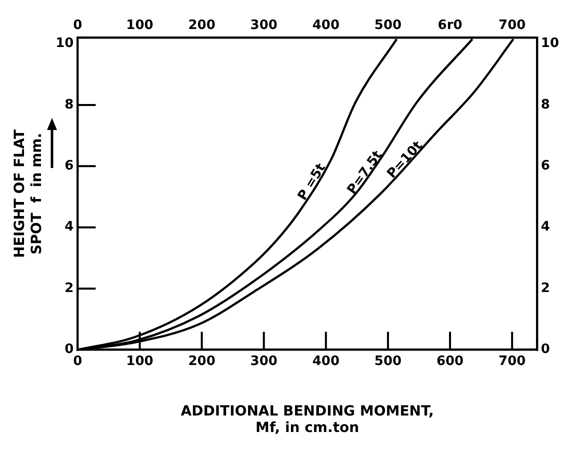  Describe the element at coordinates (545, 166) in the screenshot. I see `y2-tick-label: 6` at that location.